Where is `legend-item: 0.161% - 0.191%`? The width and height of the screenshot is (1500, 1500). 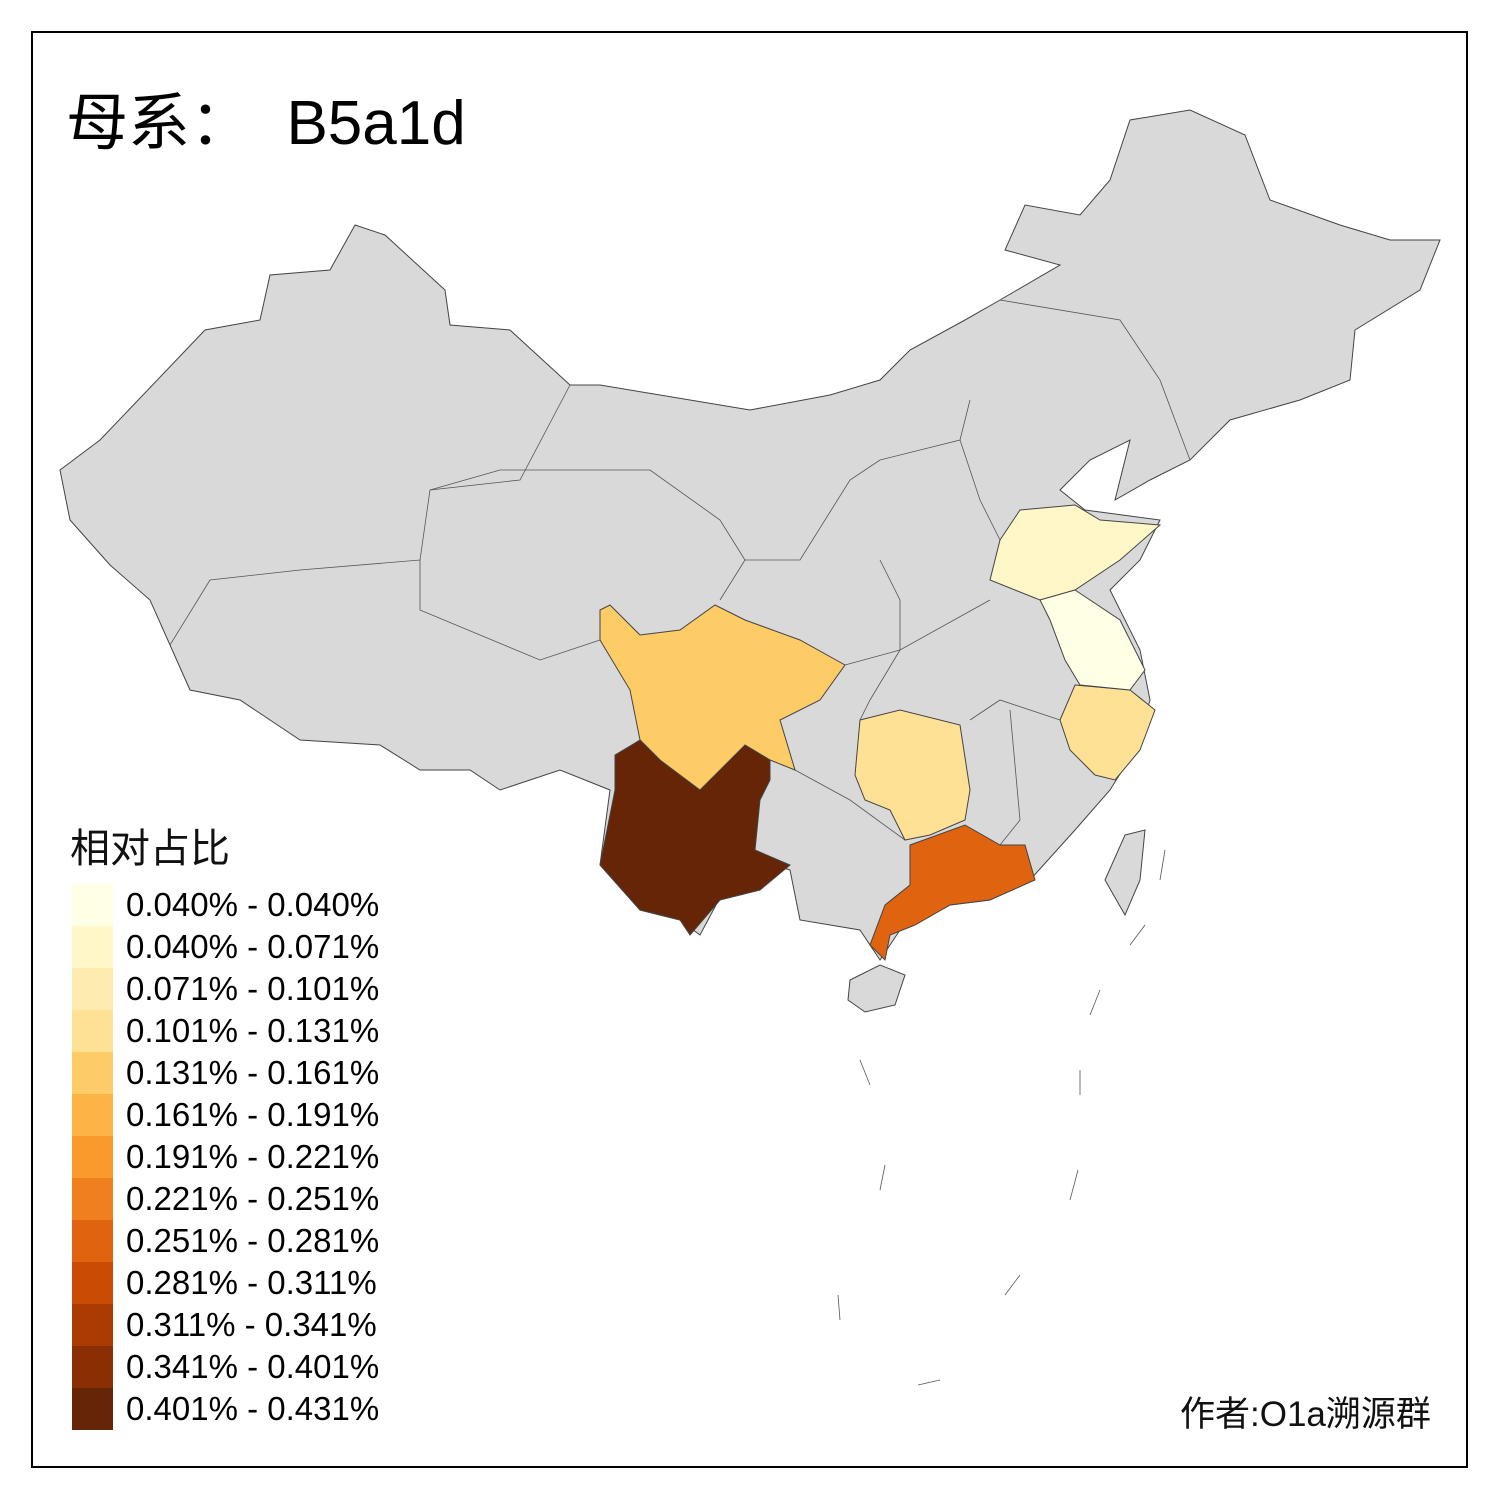
legend-item: 0.161% - 0.191% is located at coordinates (225, 1115).